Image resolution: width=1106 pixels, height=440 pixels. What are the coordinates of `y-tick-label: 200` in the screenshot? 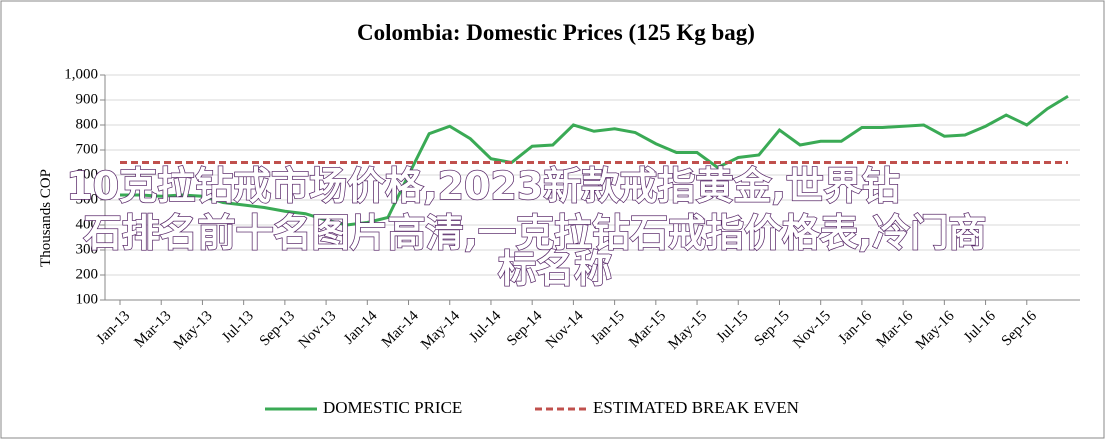 It's located at (87, 274).